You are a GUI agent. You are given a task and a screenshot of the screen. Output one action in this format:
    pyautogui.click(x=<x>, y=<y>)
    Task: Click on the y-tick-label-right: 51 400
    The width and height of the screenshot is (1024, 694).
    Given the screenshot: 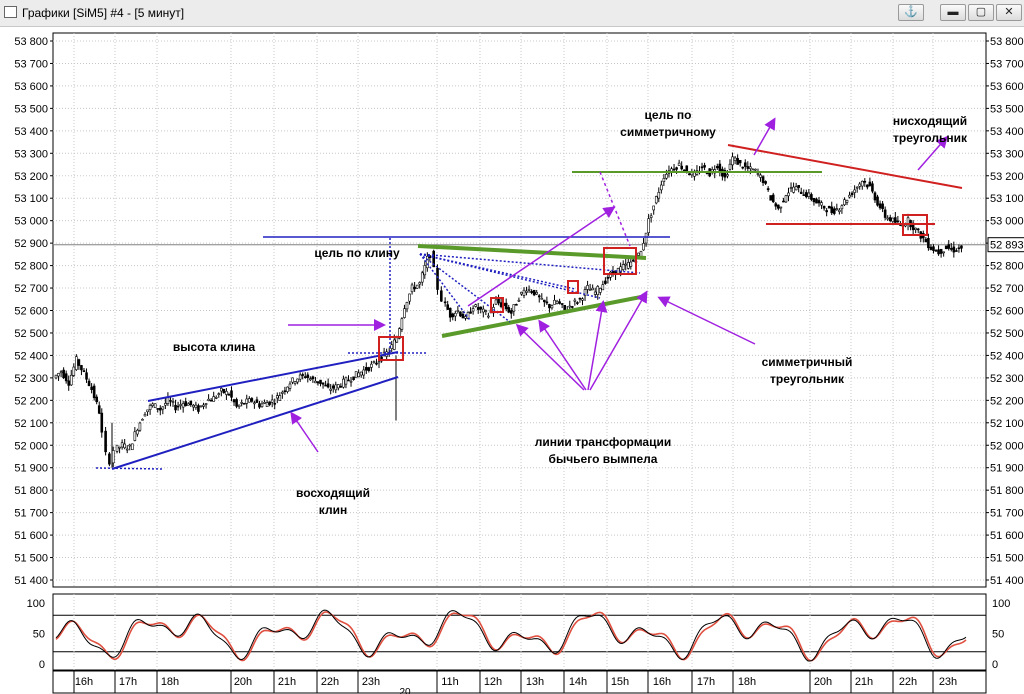 What is the action you would take?
    pyautogui.click(x=1007, y=581)
    